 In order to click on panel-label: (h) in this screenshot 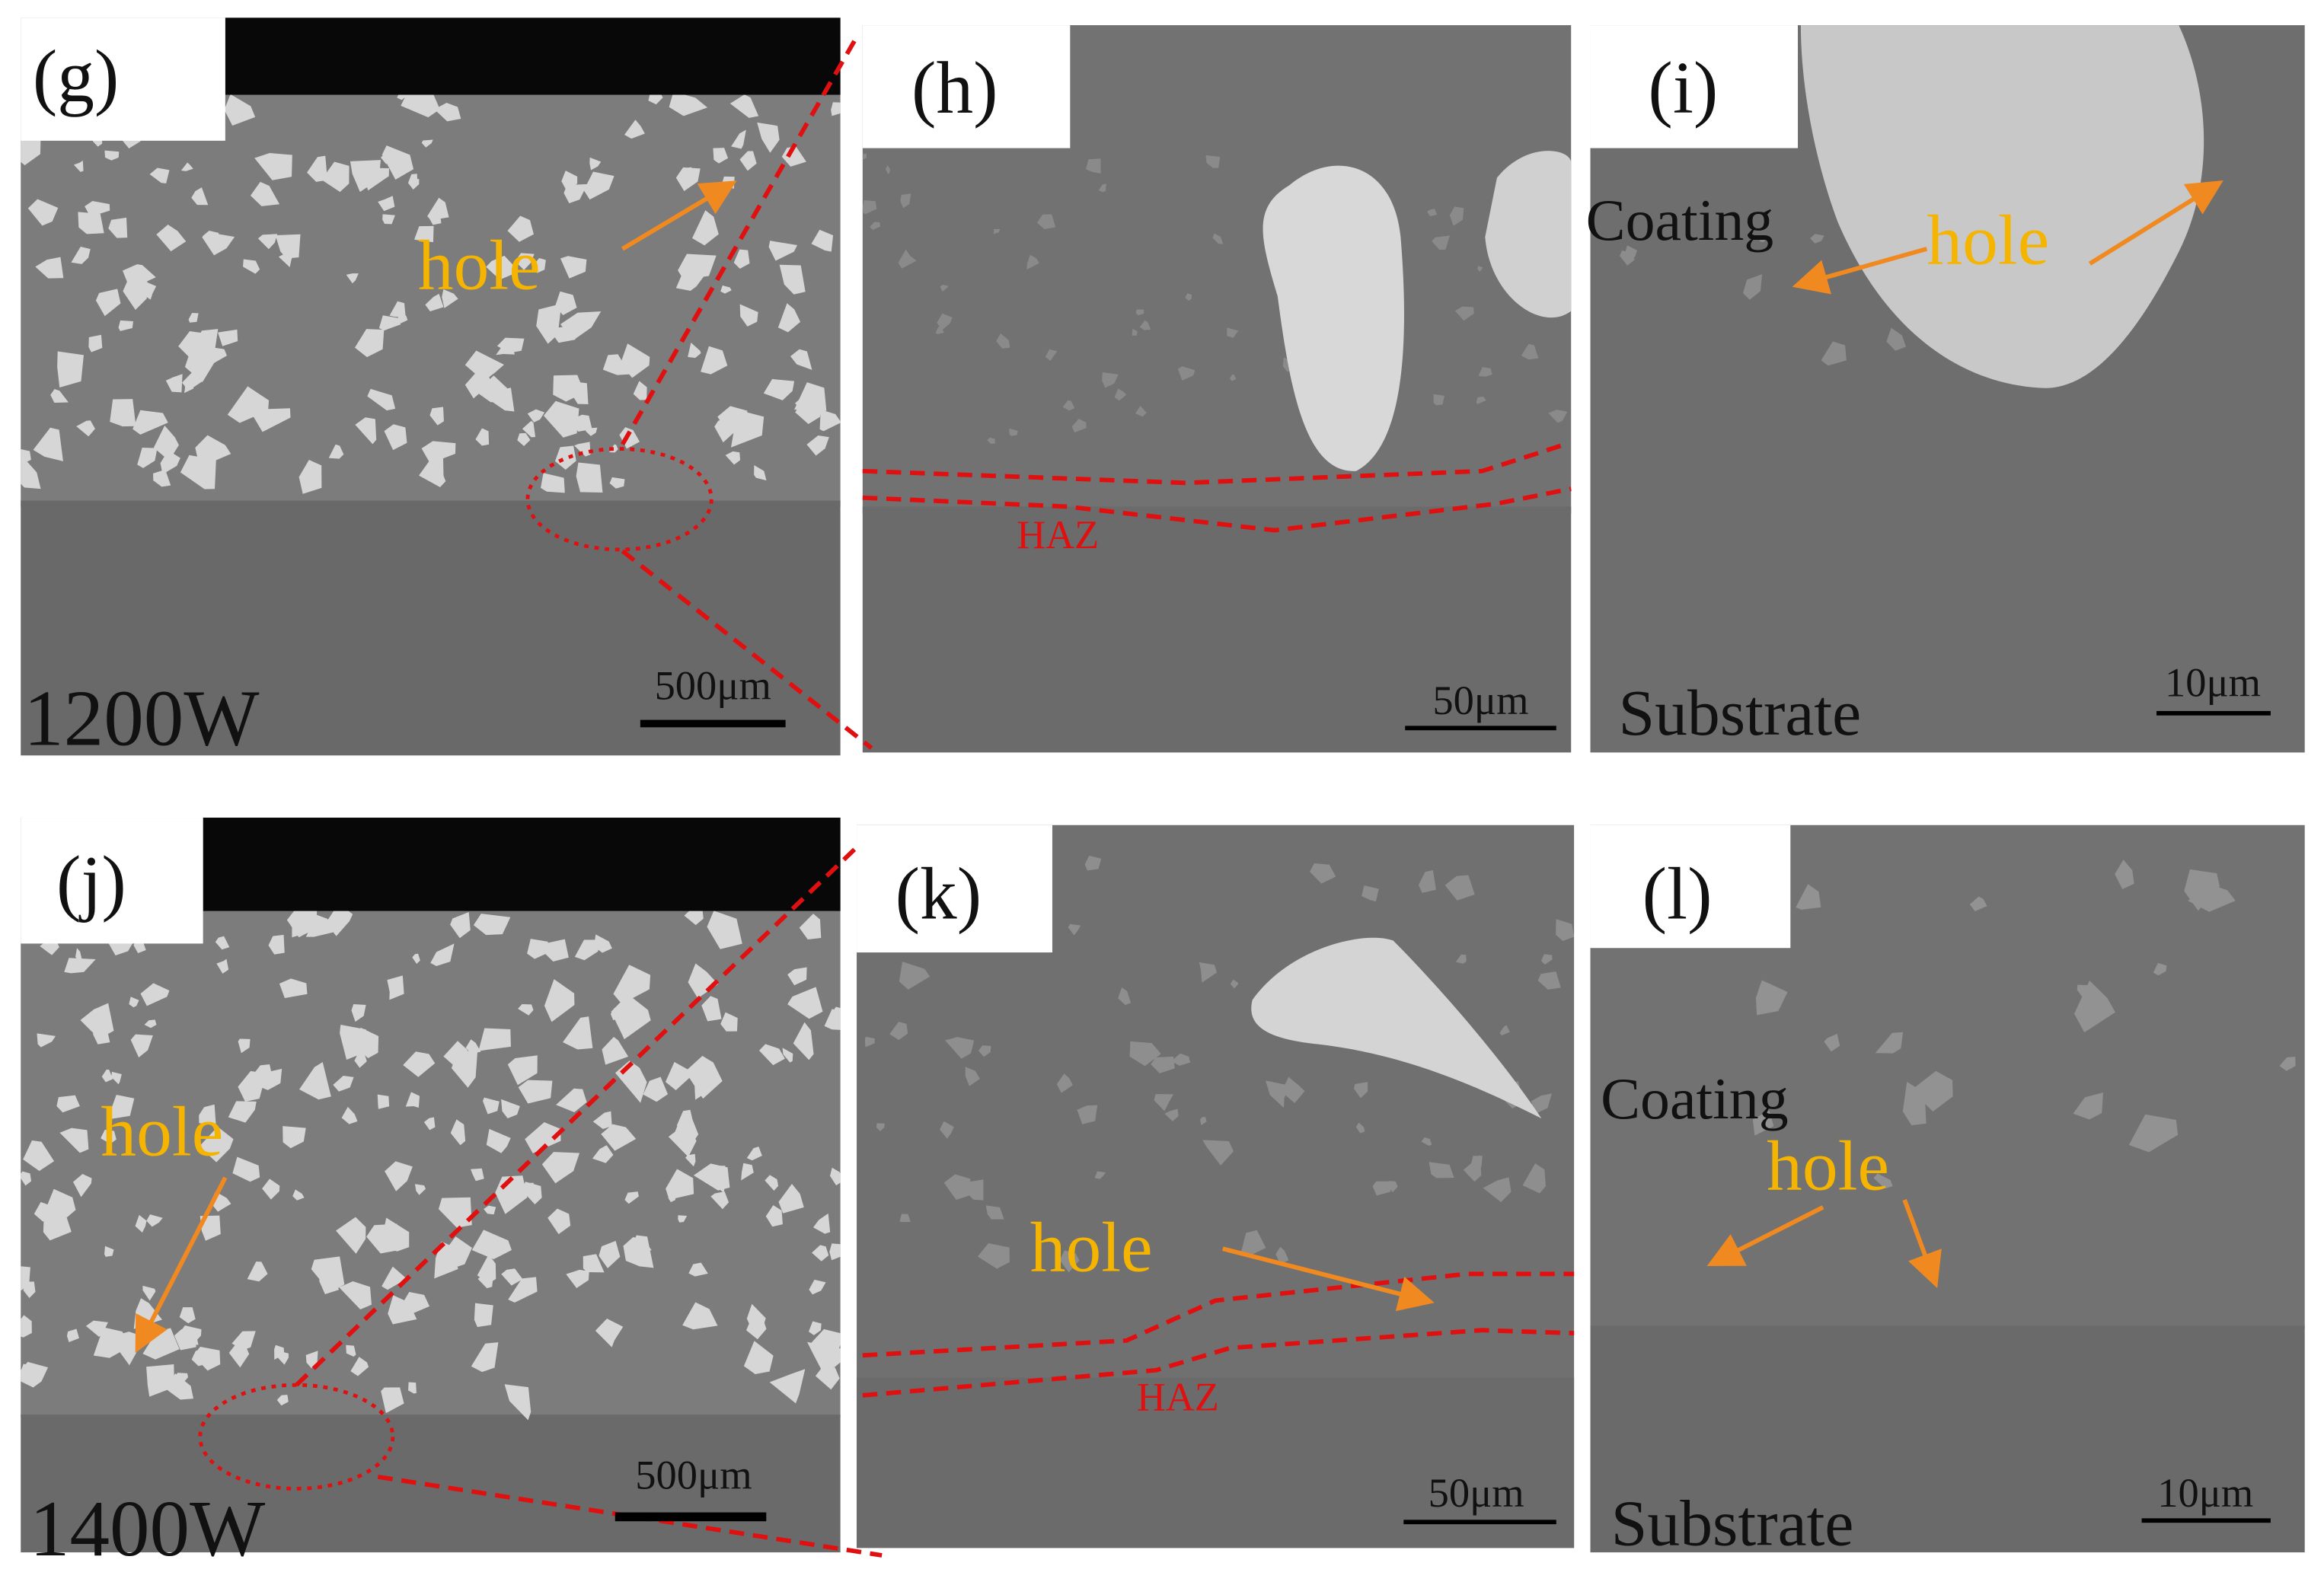, I will do `click(954, 88)`.